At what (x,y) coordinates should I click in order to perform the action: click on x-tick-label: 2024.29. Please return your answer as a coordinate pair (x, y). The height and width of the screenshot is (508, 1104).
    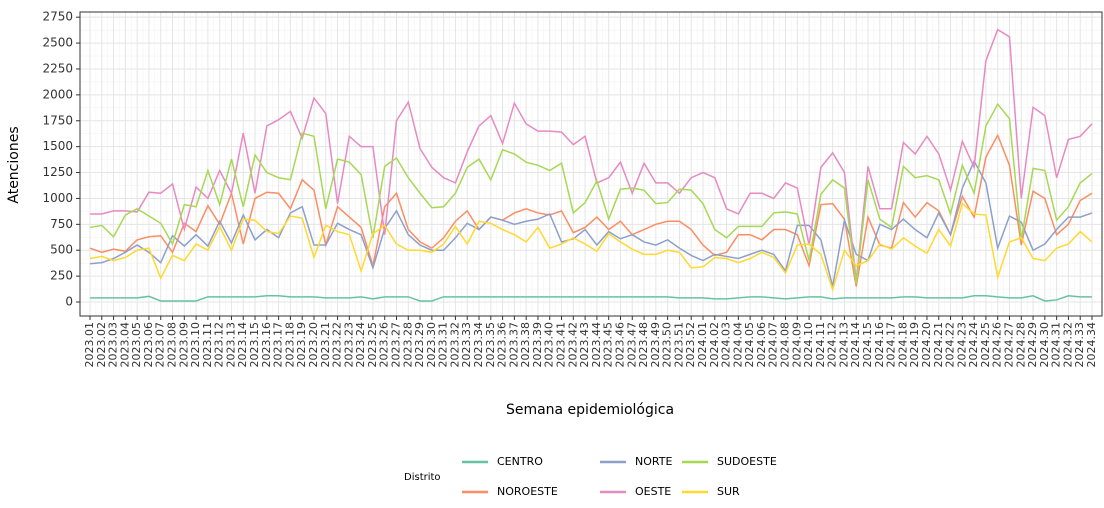
    Looking at the image, I should click on (1032, 345).